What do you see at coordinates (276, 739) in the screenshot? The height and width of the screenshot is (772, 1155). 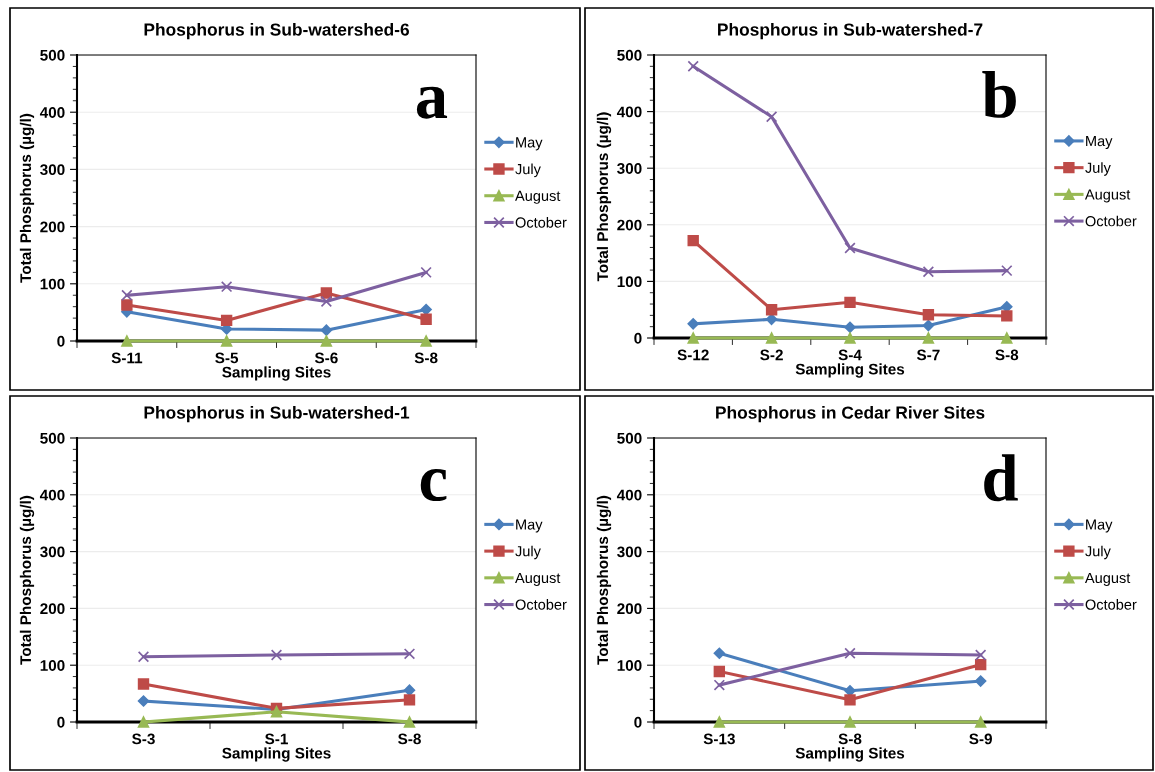 I see `x-tick-label: S-1` at bounding box center [276, 739].